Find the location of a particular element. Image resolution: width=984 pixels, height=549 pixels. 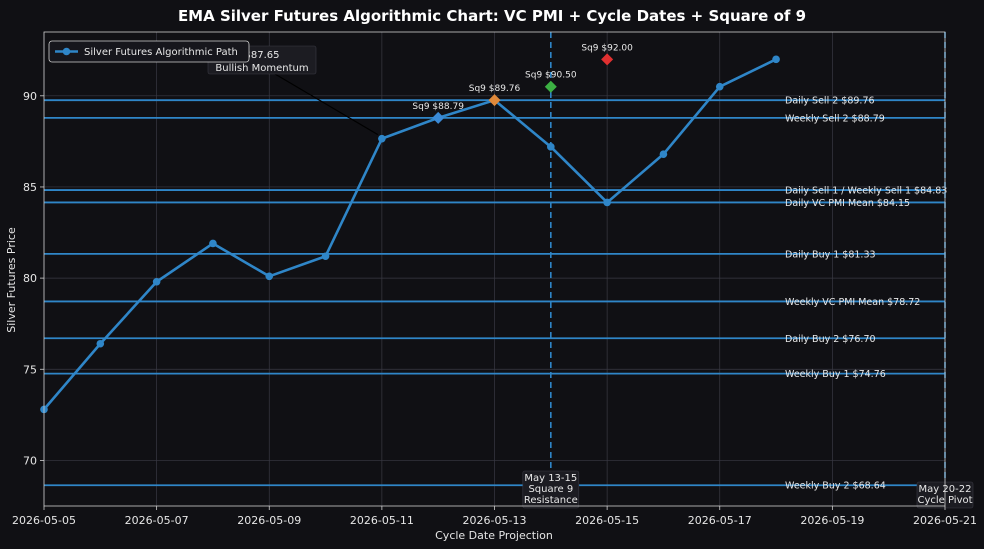

legend-box is located at coordinates (149, 51).